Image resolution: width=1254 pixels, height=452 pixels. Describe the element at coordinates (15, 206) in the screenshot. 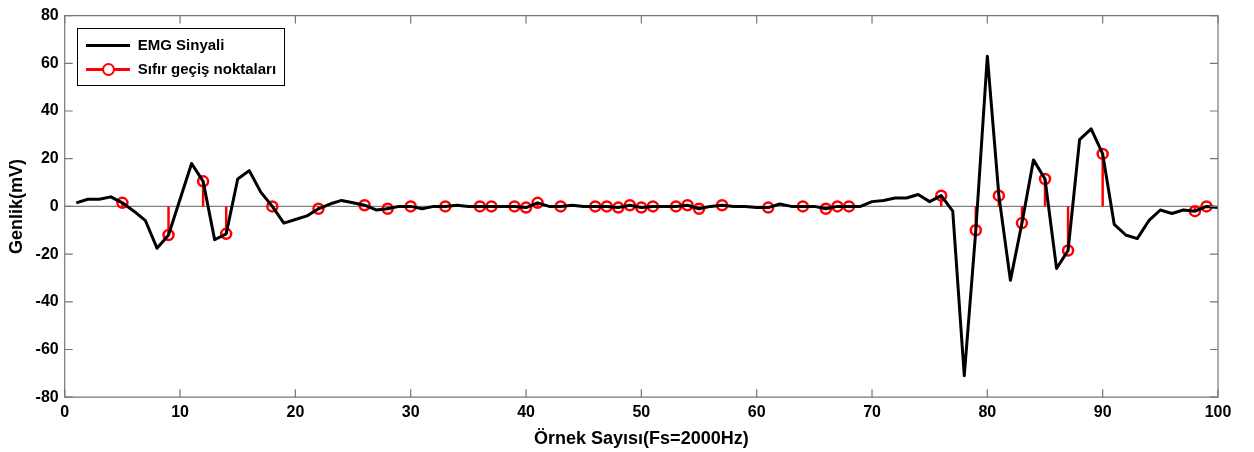

I see `y-axis-title: Genlik(mV)` at that location.